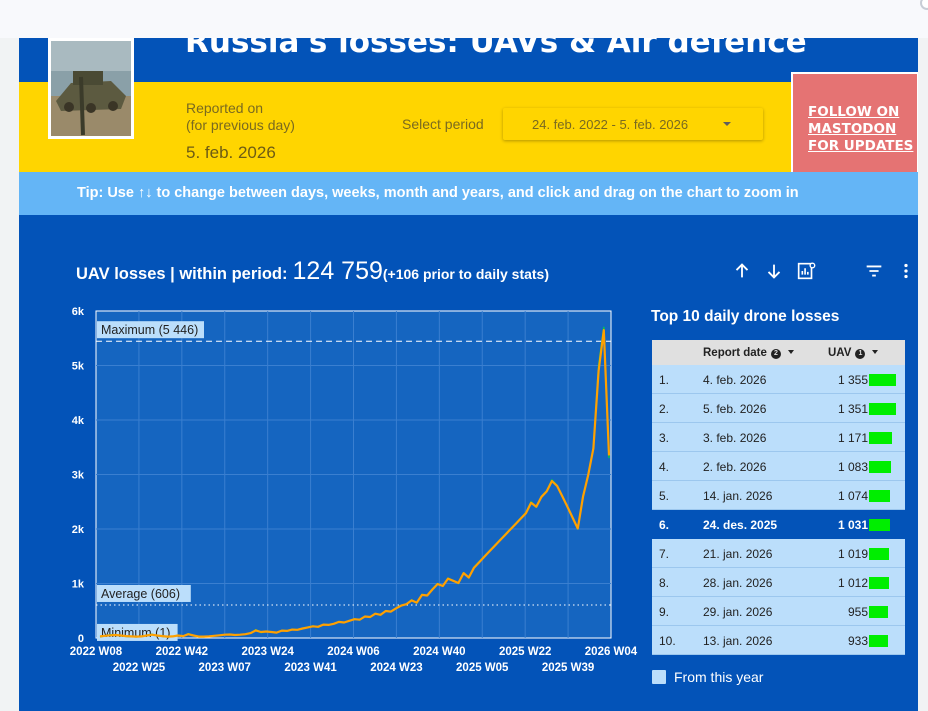  I want to click on chart-header-label: UAV losses | within period:, so click(182, 274).